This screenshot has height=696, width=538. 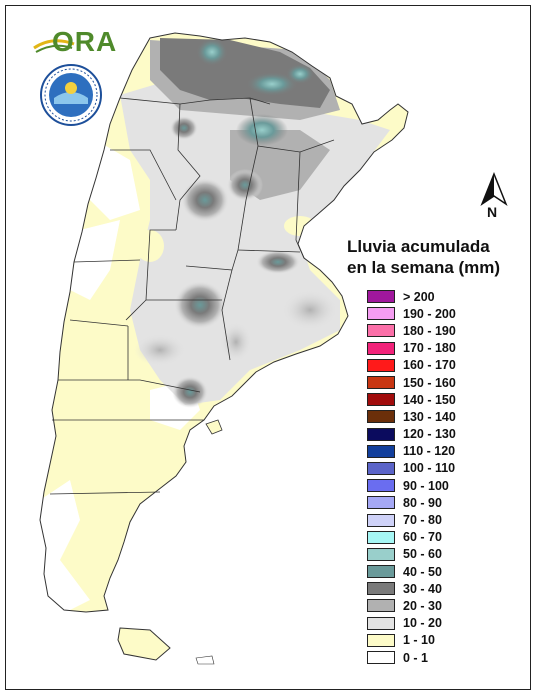 What do you see at coordinates (71, 95) in the screenshot?
I see `institution-seal-icon` at bounding box center [71, 95].